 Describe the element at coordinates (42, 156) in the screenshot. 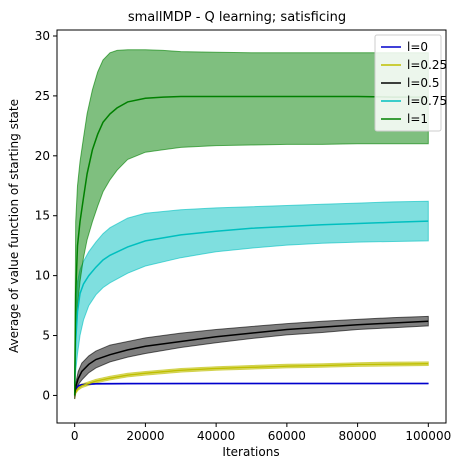

I see `y-tick-label: 20` at that location.